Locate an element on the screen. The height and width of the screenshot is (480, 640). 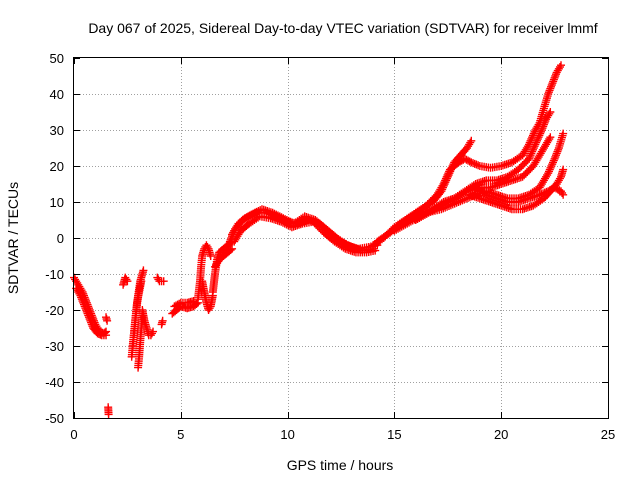
y-tick-label: 20 is located at coordinates (57, 166).